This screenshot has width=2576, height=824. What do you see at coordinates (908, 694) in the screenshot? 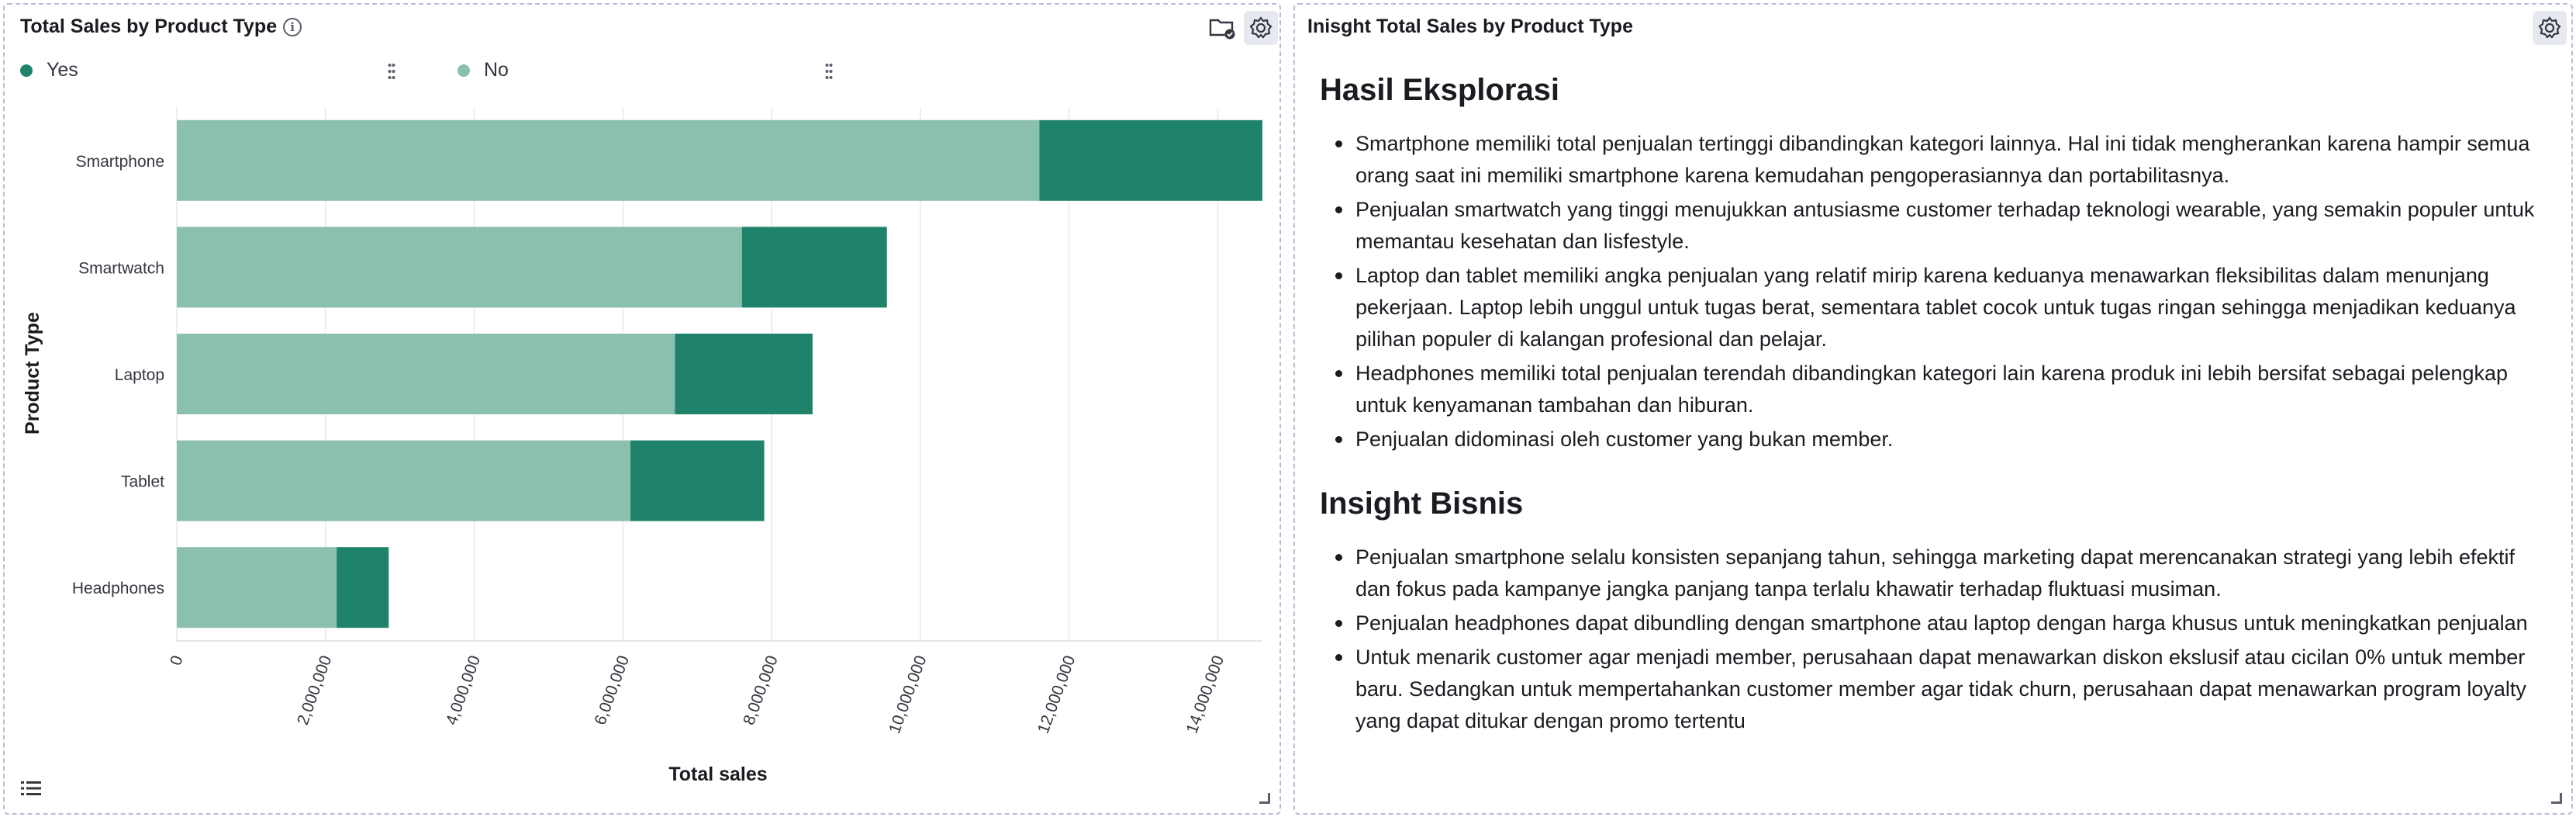
I see `x-tick-label: 10,000,000` at bounding box center [908, 694].